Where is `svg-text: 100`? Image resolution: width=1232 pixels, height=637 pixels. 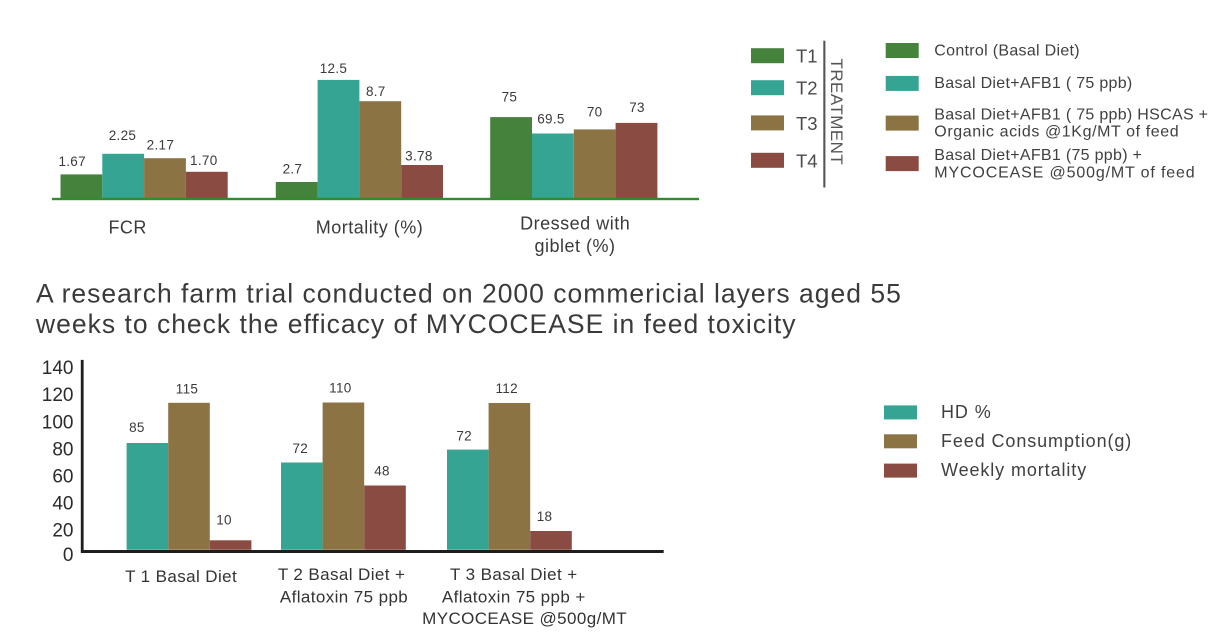 svg-text: 100 is located at coordinates (58, 422).